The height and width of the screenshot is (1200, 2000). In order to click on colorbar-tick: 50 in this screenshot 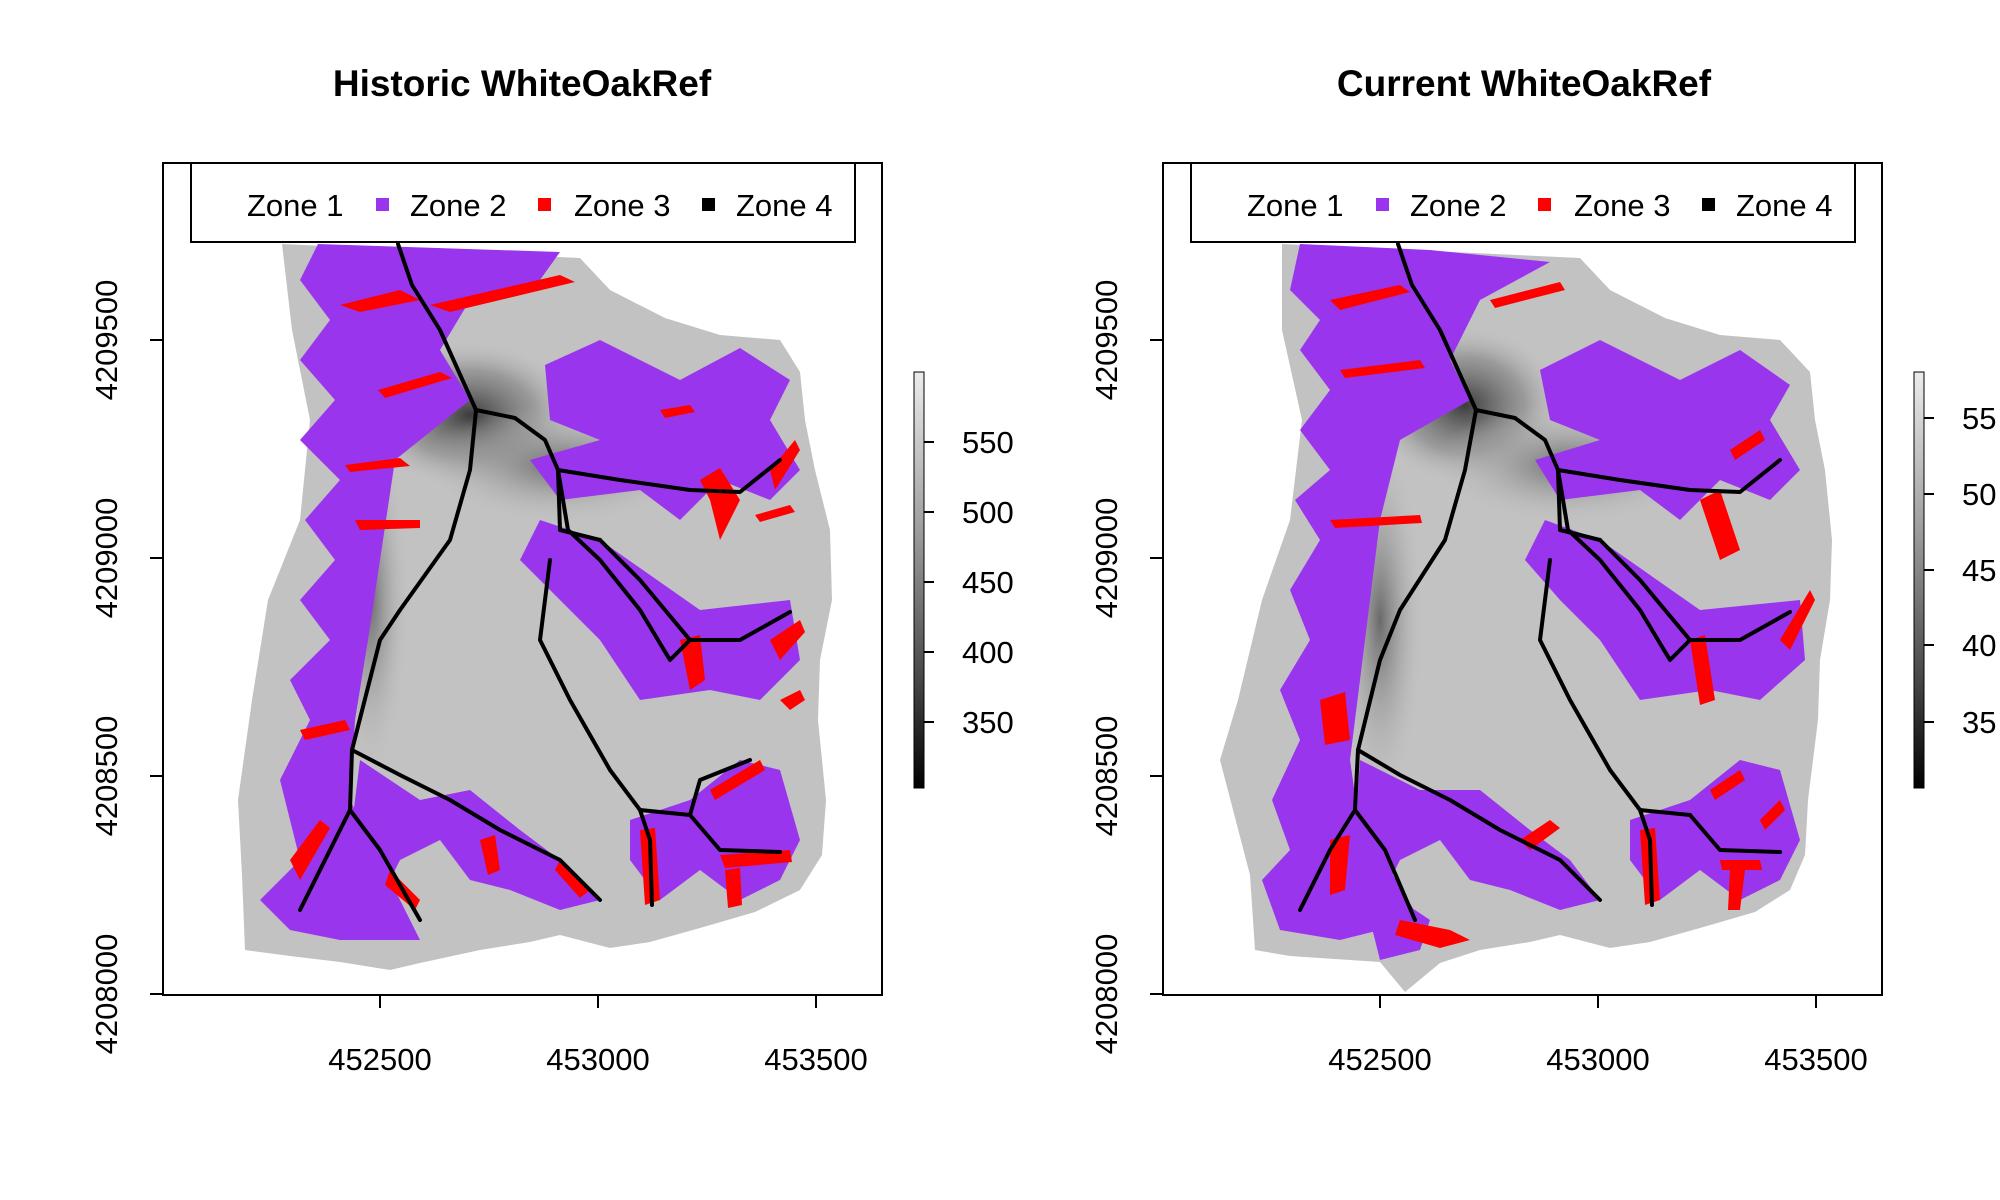, I will do `click(1979, 494)`.